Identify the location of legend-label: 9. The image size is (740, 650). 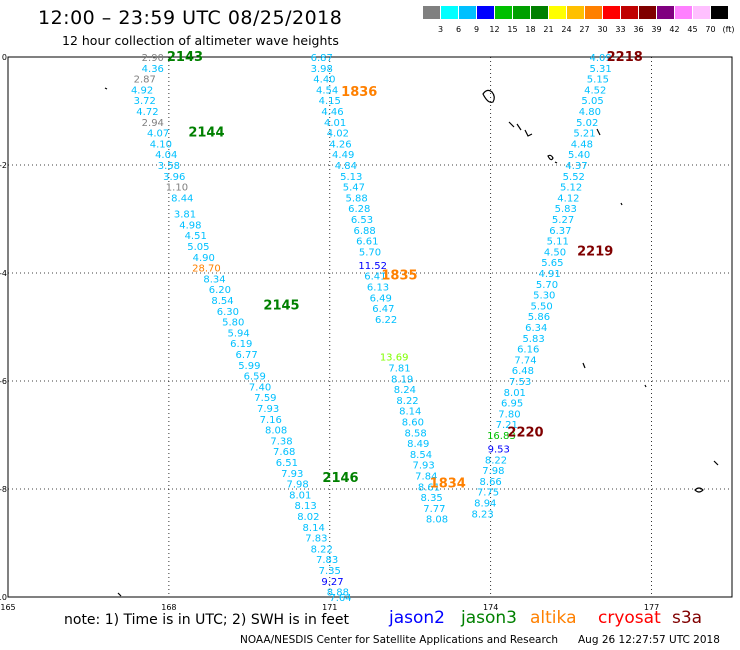
(476, 29).